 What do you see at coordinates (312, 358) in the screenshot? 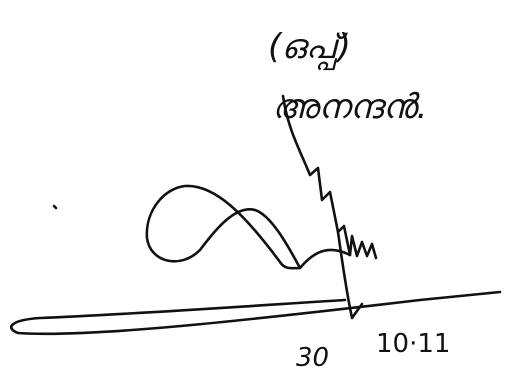
I see `date-day: 30` at bounding box center [312, 358].